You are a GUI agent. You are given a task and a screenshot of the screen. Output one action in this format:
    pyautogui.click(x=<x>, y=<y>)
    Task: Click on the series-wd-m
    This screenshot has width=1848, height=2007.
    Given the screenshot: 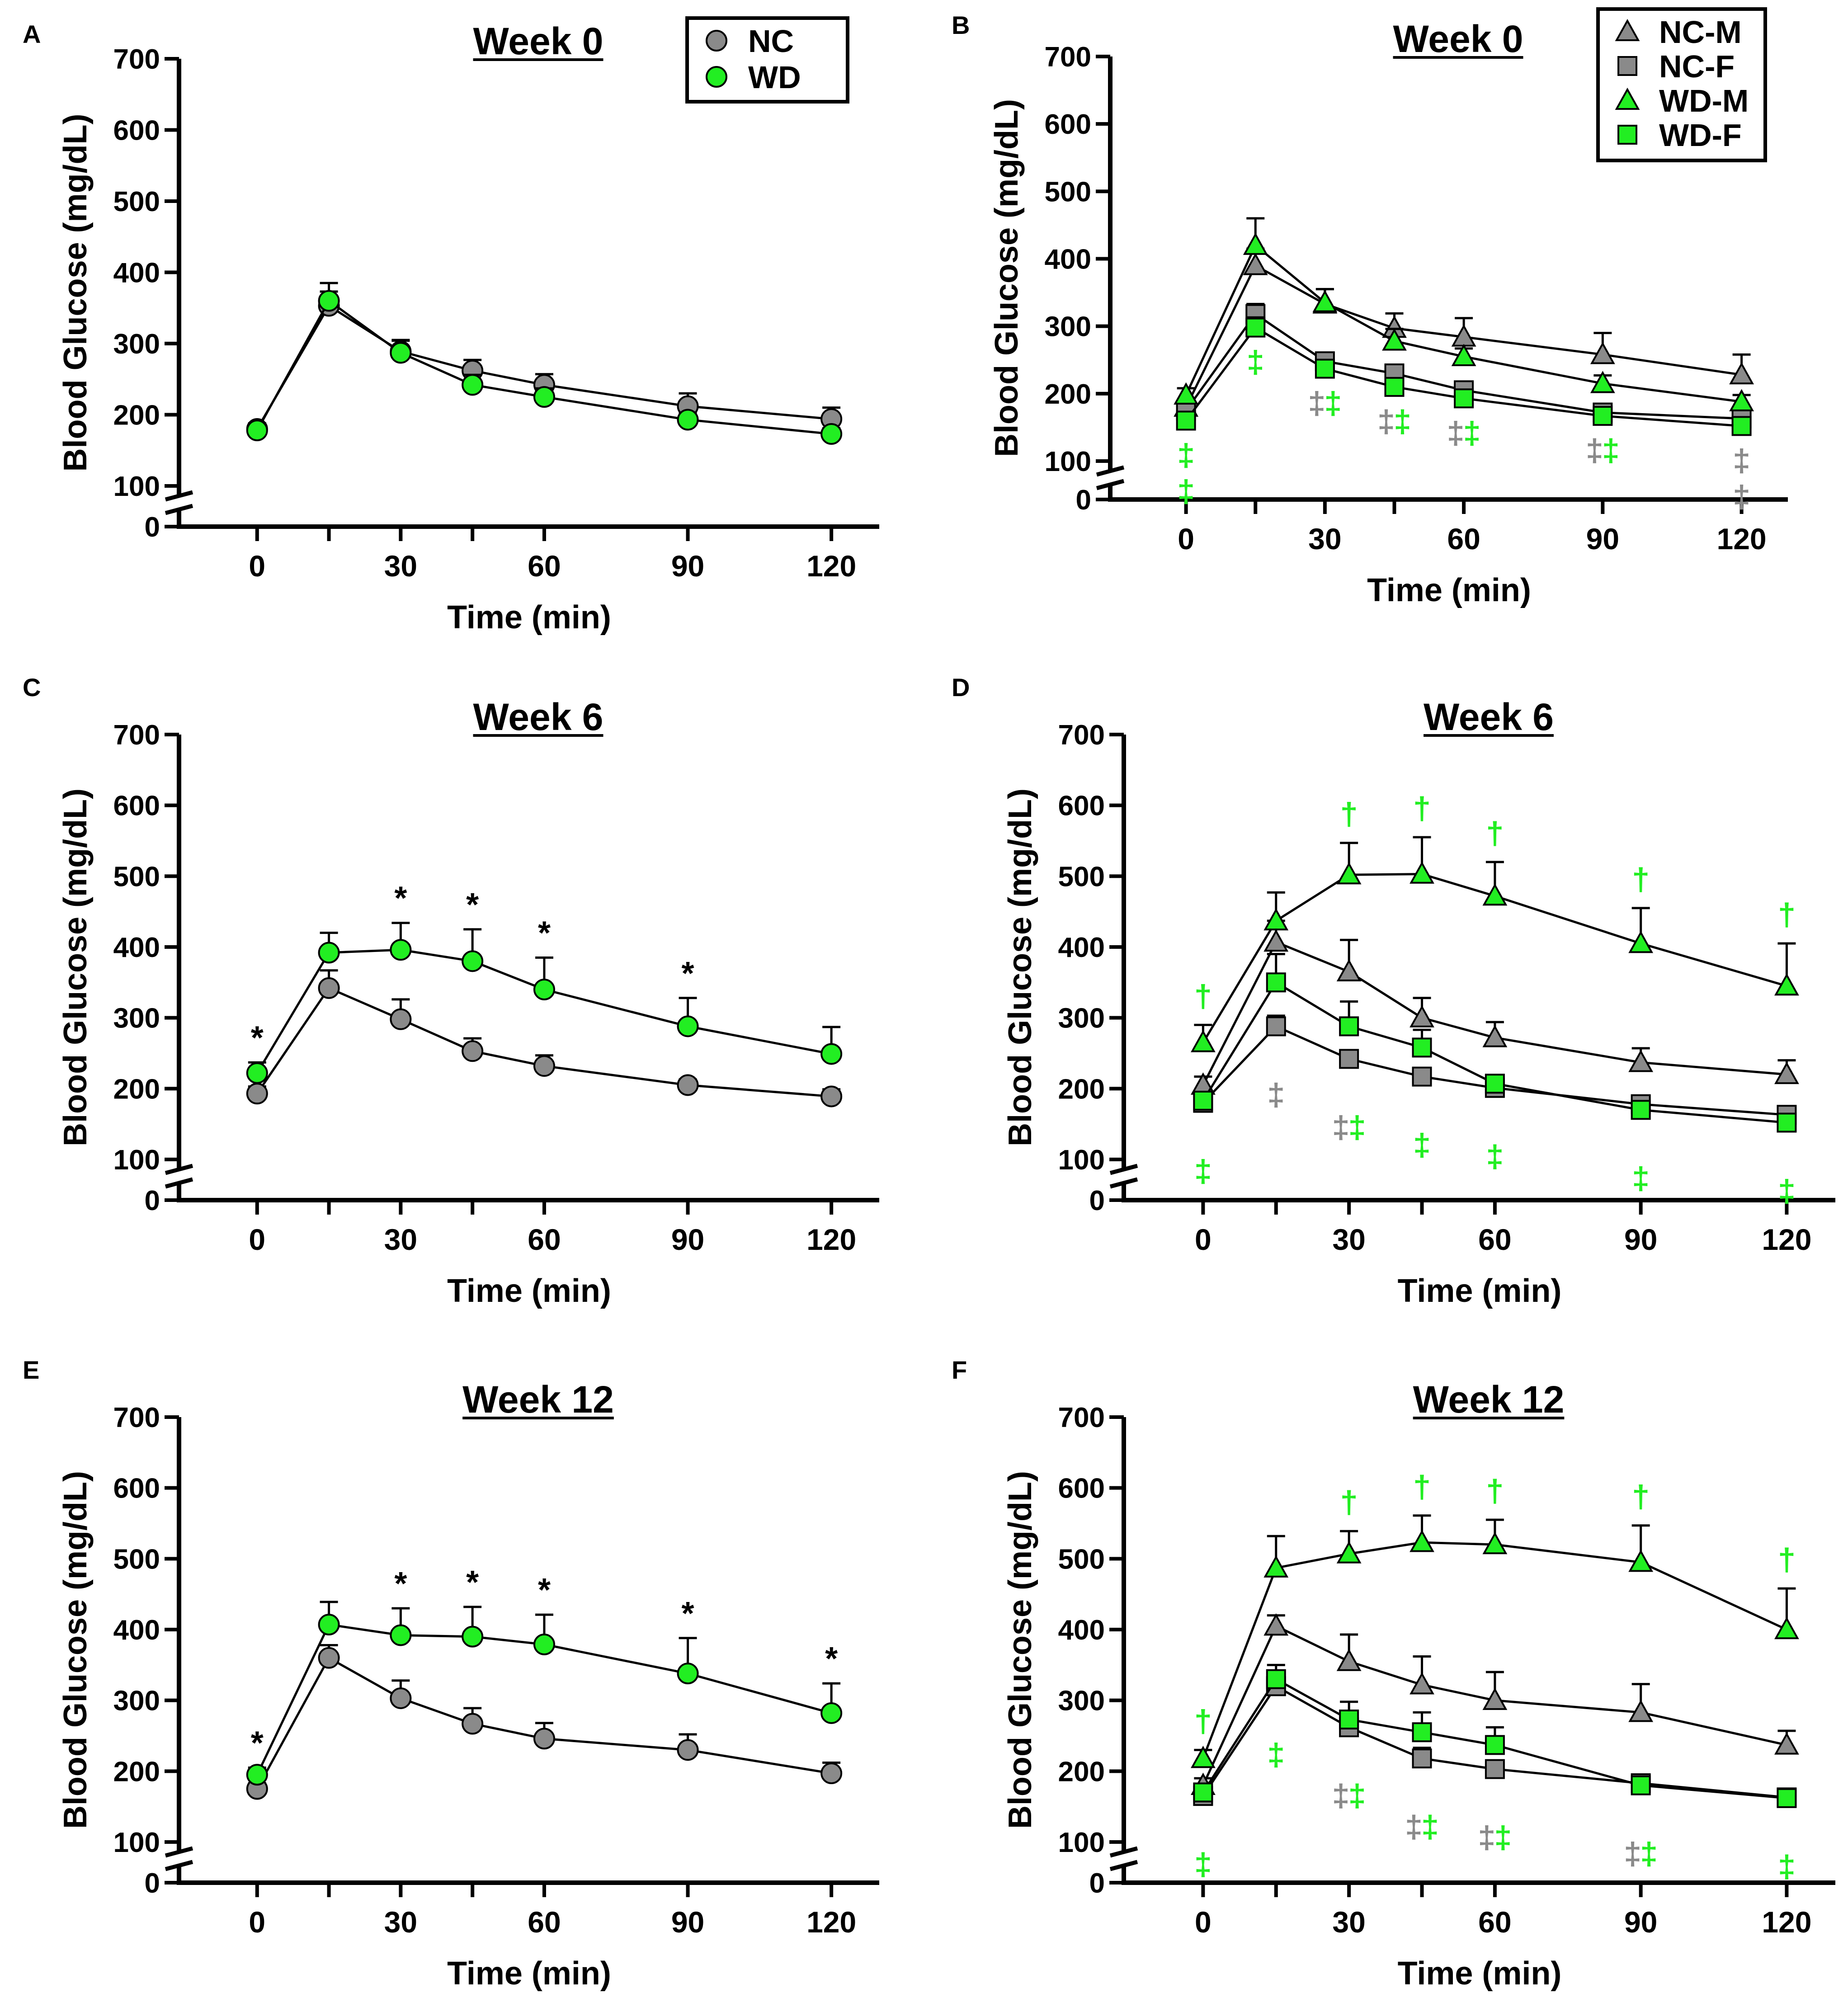 What is the action you would take?
    pyautogui.click(x=1494, y=1641)
    